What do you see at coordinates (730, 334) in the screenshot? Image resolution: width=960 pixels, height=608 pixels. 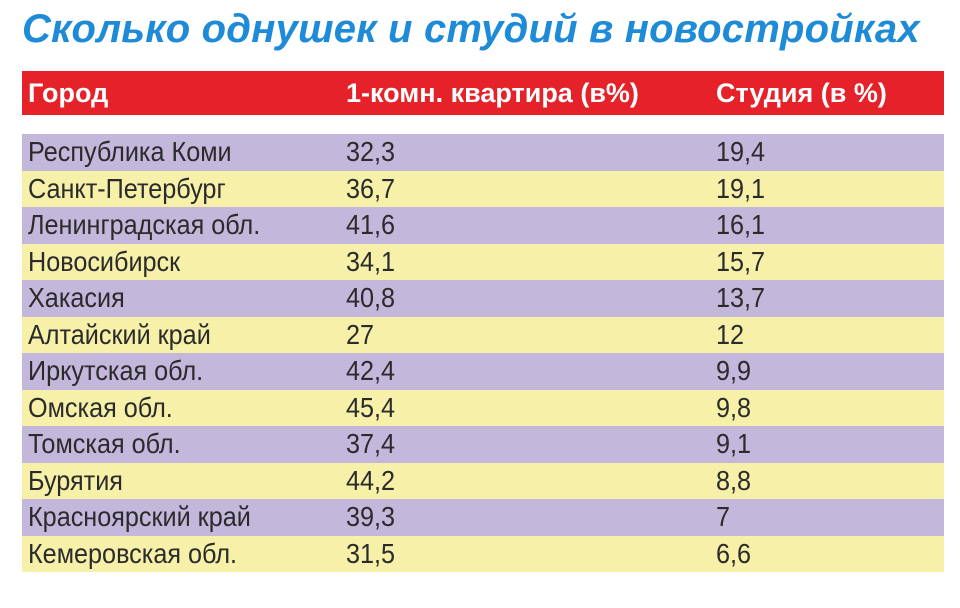 I see `table-cell-studio: 12` at bounding box center [730, 334].